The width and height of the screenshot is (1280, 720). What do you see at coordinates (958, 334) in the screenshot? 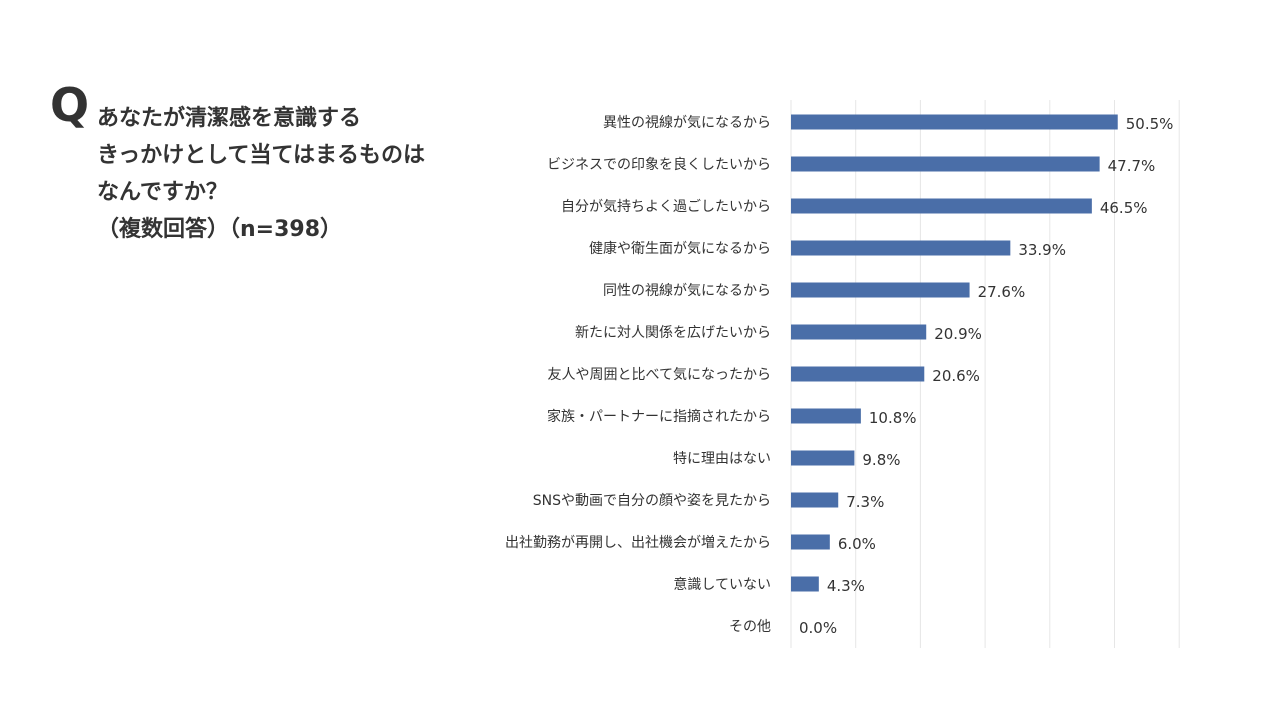
I see `value-label: 20.9%` at bounding box center [958, 334].